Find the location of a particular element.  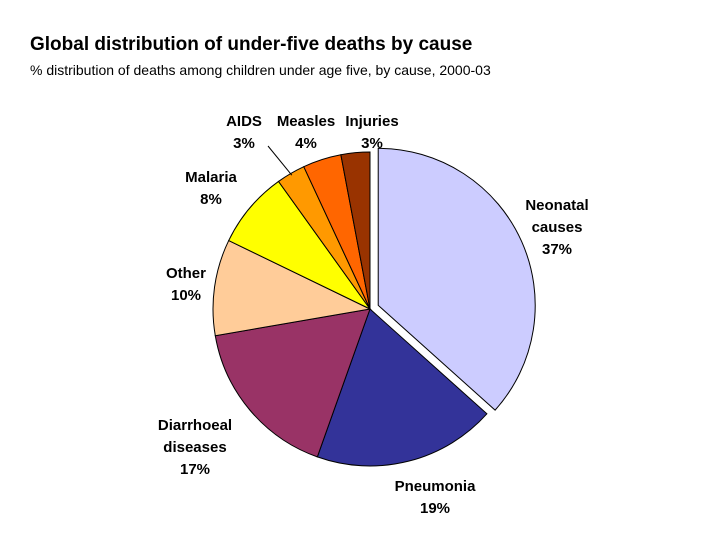

slice-label-other: Other 10% is located at coordinates (186, 284).